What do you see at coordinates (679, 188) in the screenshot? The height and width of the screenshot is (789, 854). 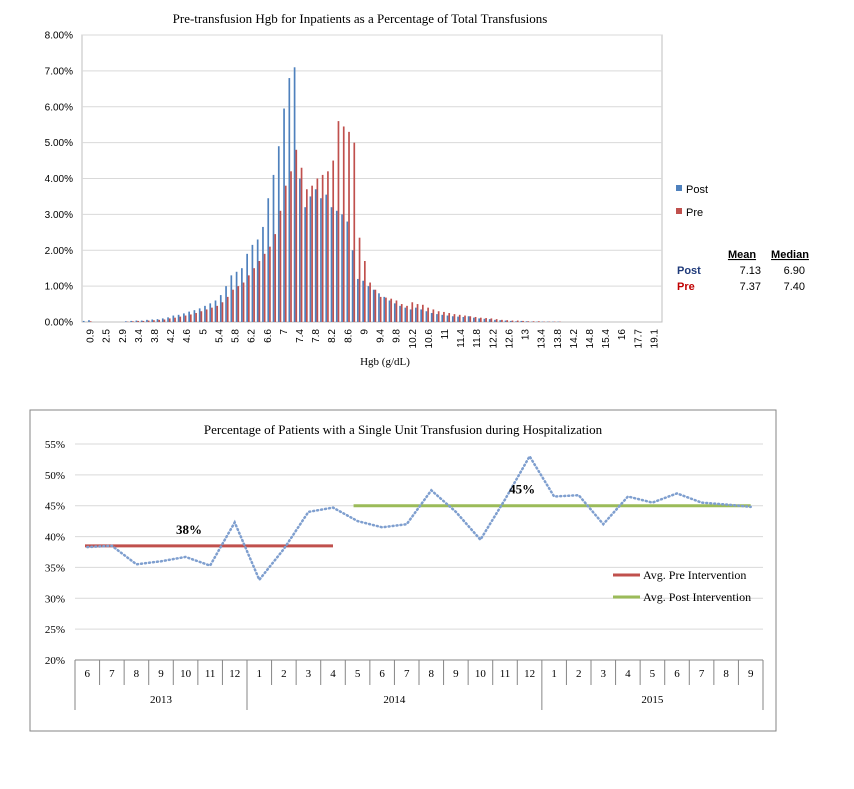 I see `legend-swatch-post` at bounding box center [679, 188].